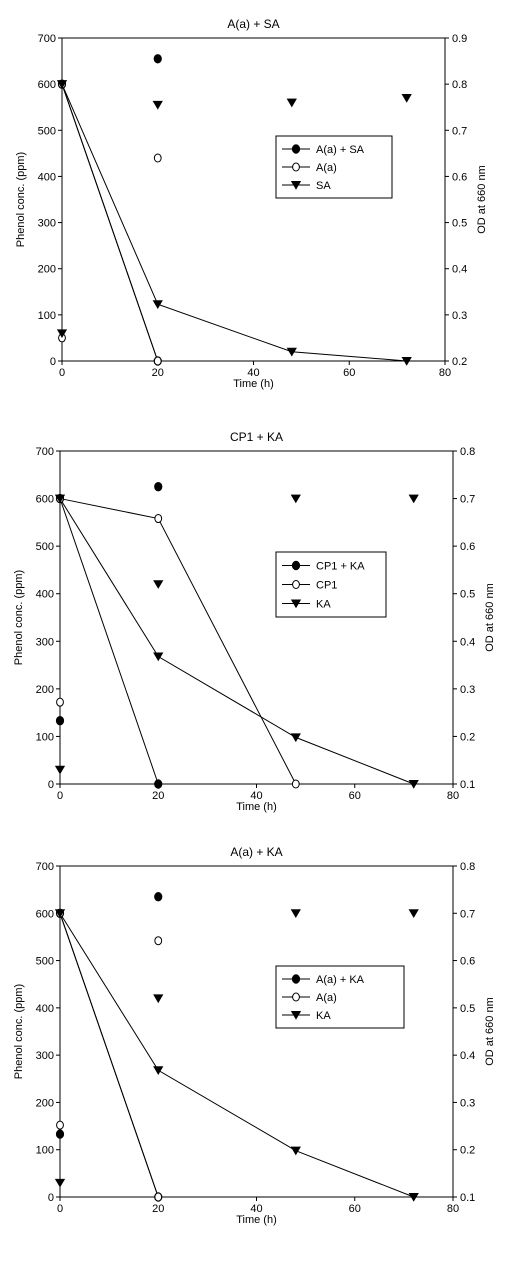  I want to click on x-tick-label: 60, so click(349, 373).